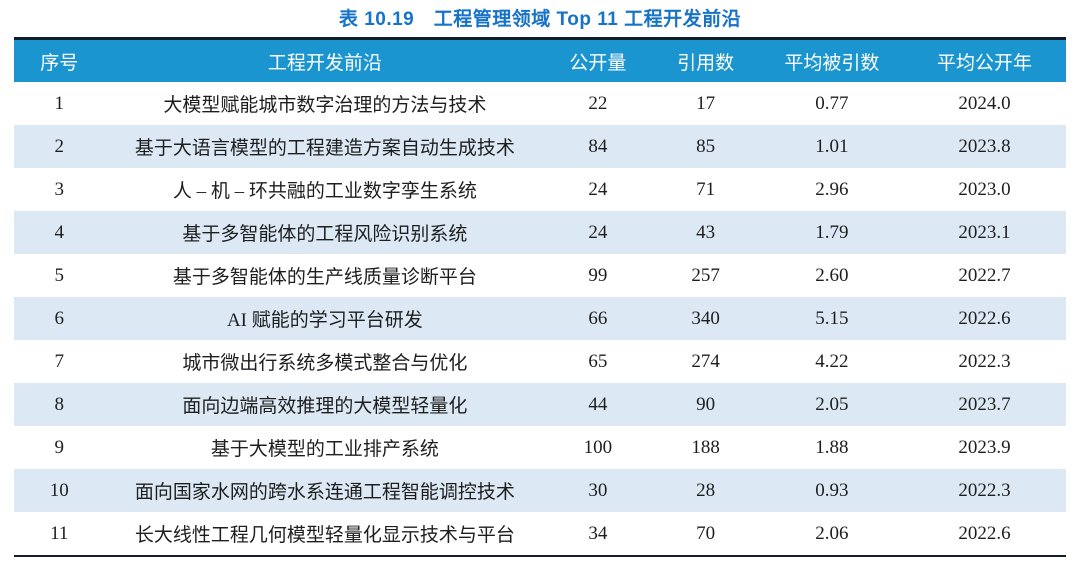 The height and width of the screenshot is (574, 1080). What do you see at coordinates (59, 103) in the screenshot?
I see `cell-index: 1` at bounding box center [59, 103].